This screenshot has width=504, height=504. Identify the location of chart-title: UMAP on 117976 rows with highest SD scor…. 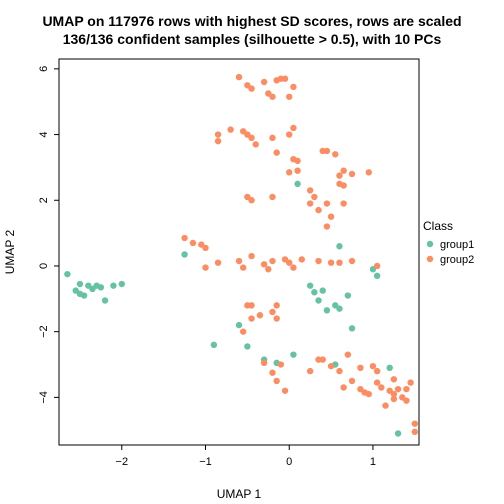
(251, 21).